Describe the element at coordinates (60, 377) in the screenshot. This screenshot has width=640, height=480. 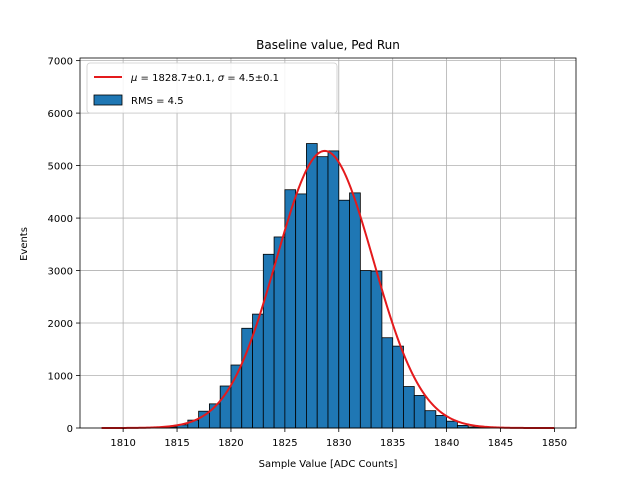
I see `y-tick-label: 1000` at that location.